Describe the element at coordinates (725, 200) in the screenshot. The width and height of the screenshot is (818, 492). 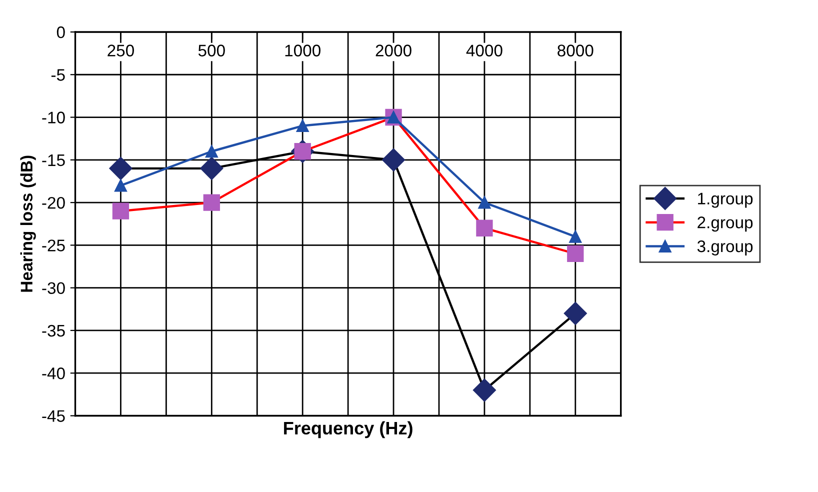
I see `legend-label: 1.group` at that location.